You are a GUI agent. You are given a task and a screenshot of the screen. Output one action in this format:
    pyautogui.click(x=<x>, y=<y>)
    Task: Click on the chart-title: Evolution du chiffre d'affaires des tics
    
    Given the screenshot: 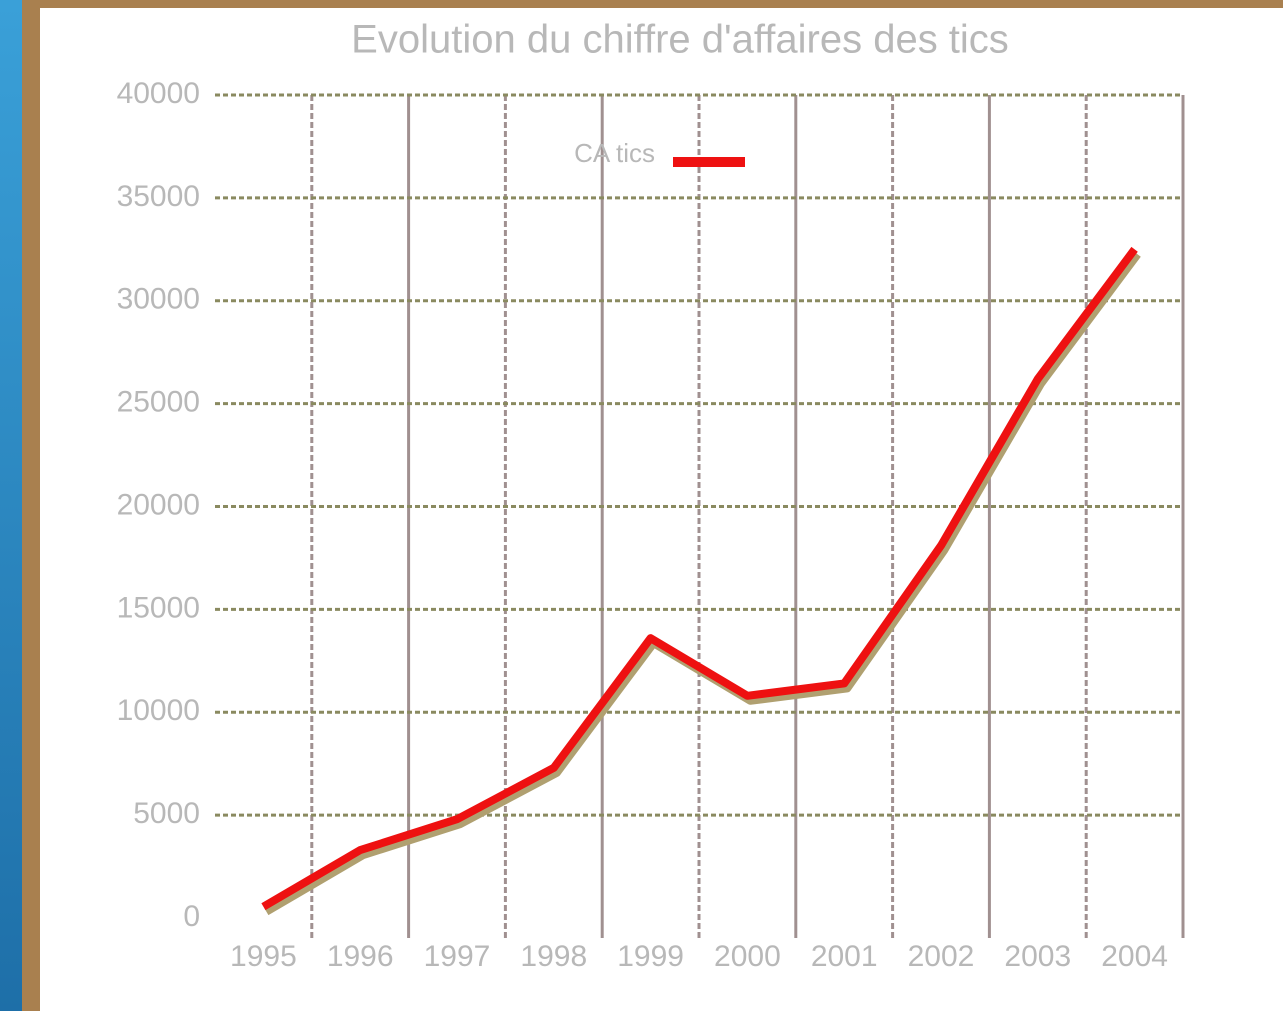 What is the action you would take?
    pyautogui.click(x=680, y=40)
    